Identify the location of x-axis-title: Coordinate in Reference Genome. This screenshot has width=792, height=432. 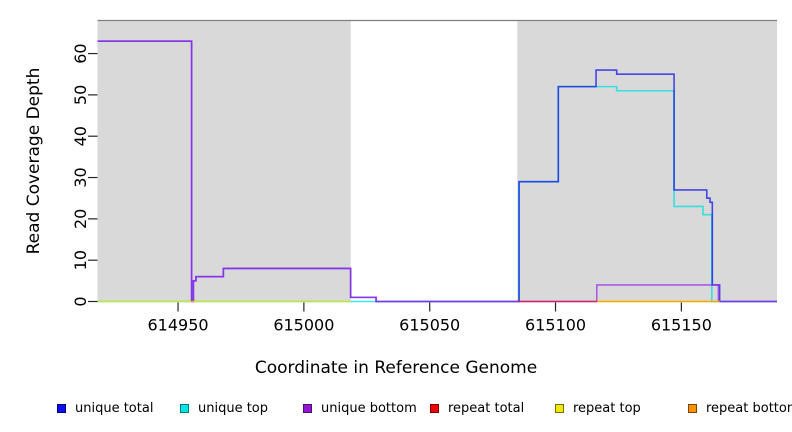
(396, 368).